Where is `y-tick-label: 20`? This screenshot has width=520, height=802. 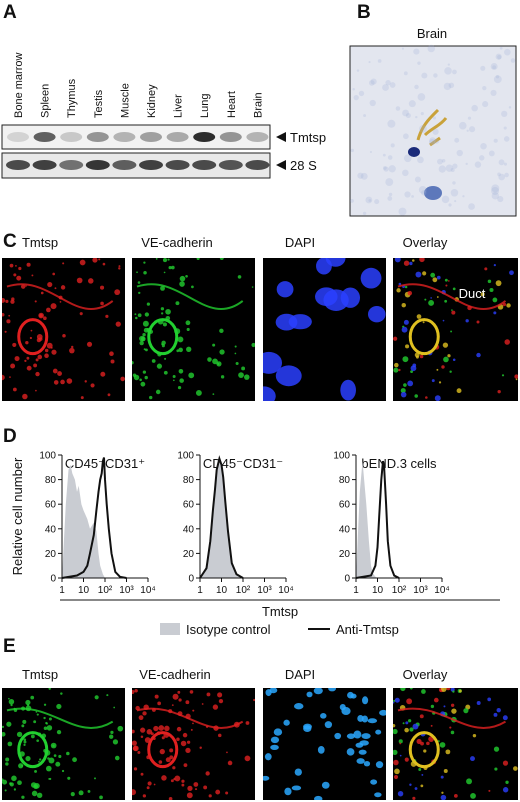 y-tick-label: 20 is located at coordinates (189, 554).